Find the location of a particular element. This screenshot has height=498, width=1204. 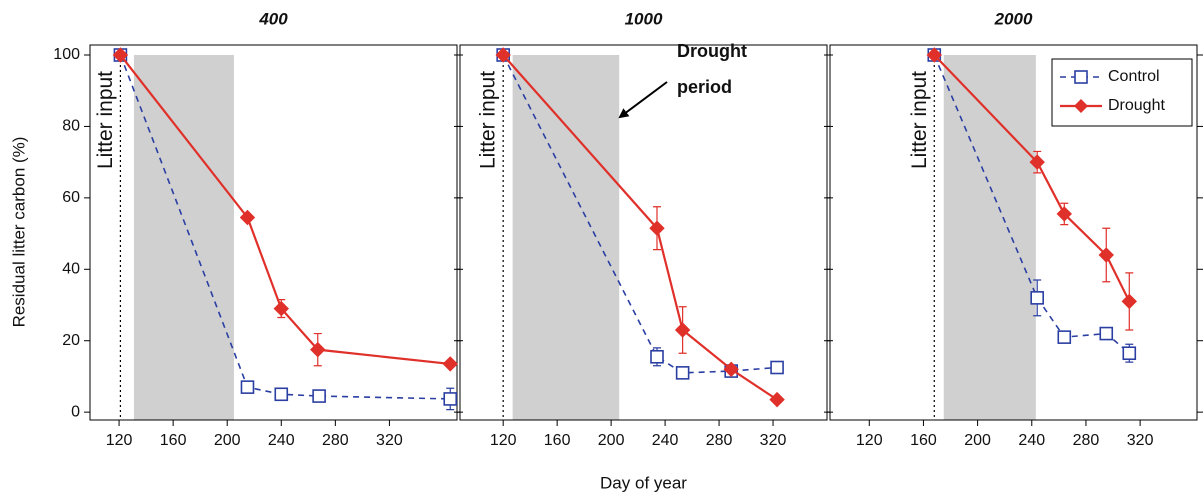

x-axis-label: Day of year is located at coordinates (643, 482).